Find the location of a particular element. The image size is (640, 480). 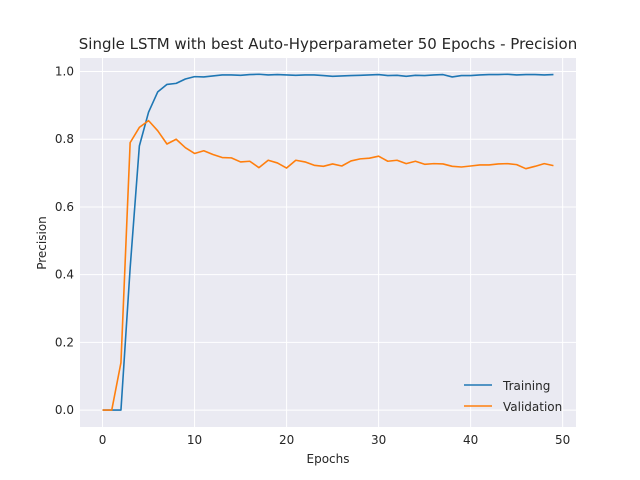

y-tick-label: 0.4 is located at coordinates (64, 275).